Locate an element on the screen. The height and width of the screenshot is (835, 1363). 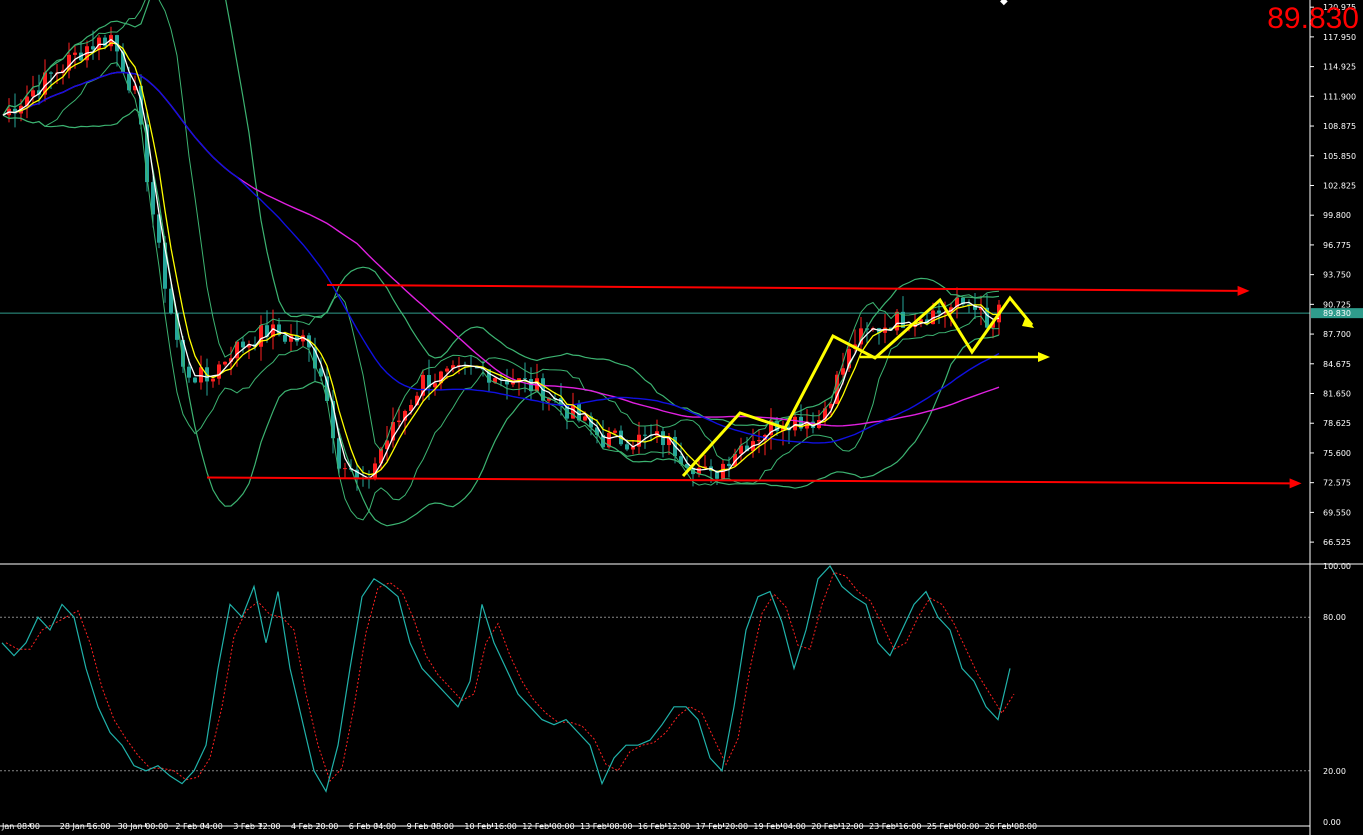
time-tick-label: 16 Feb 12:00 is located at coordinates (664, 826).